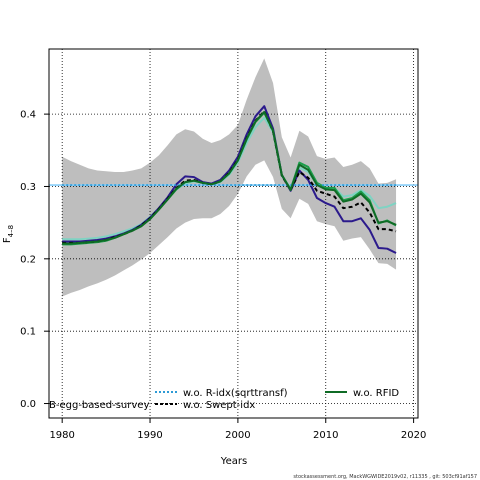 This screenshot has width=480, height=480. What do you see at coordinates (237, 435) in the screenshot?
I see `x-tick-label: 2000` at bounding box center [237, 435].